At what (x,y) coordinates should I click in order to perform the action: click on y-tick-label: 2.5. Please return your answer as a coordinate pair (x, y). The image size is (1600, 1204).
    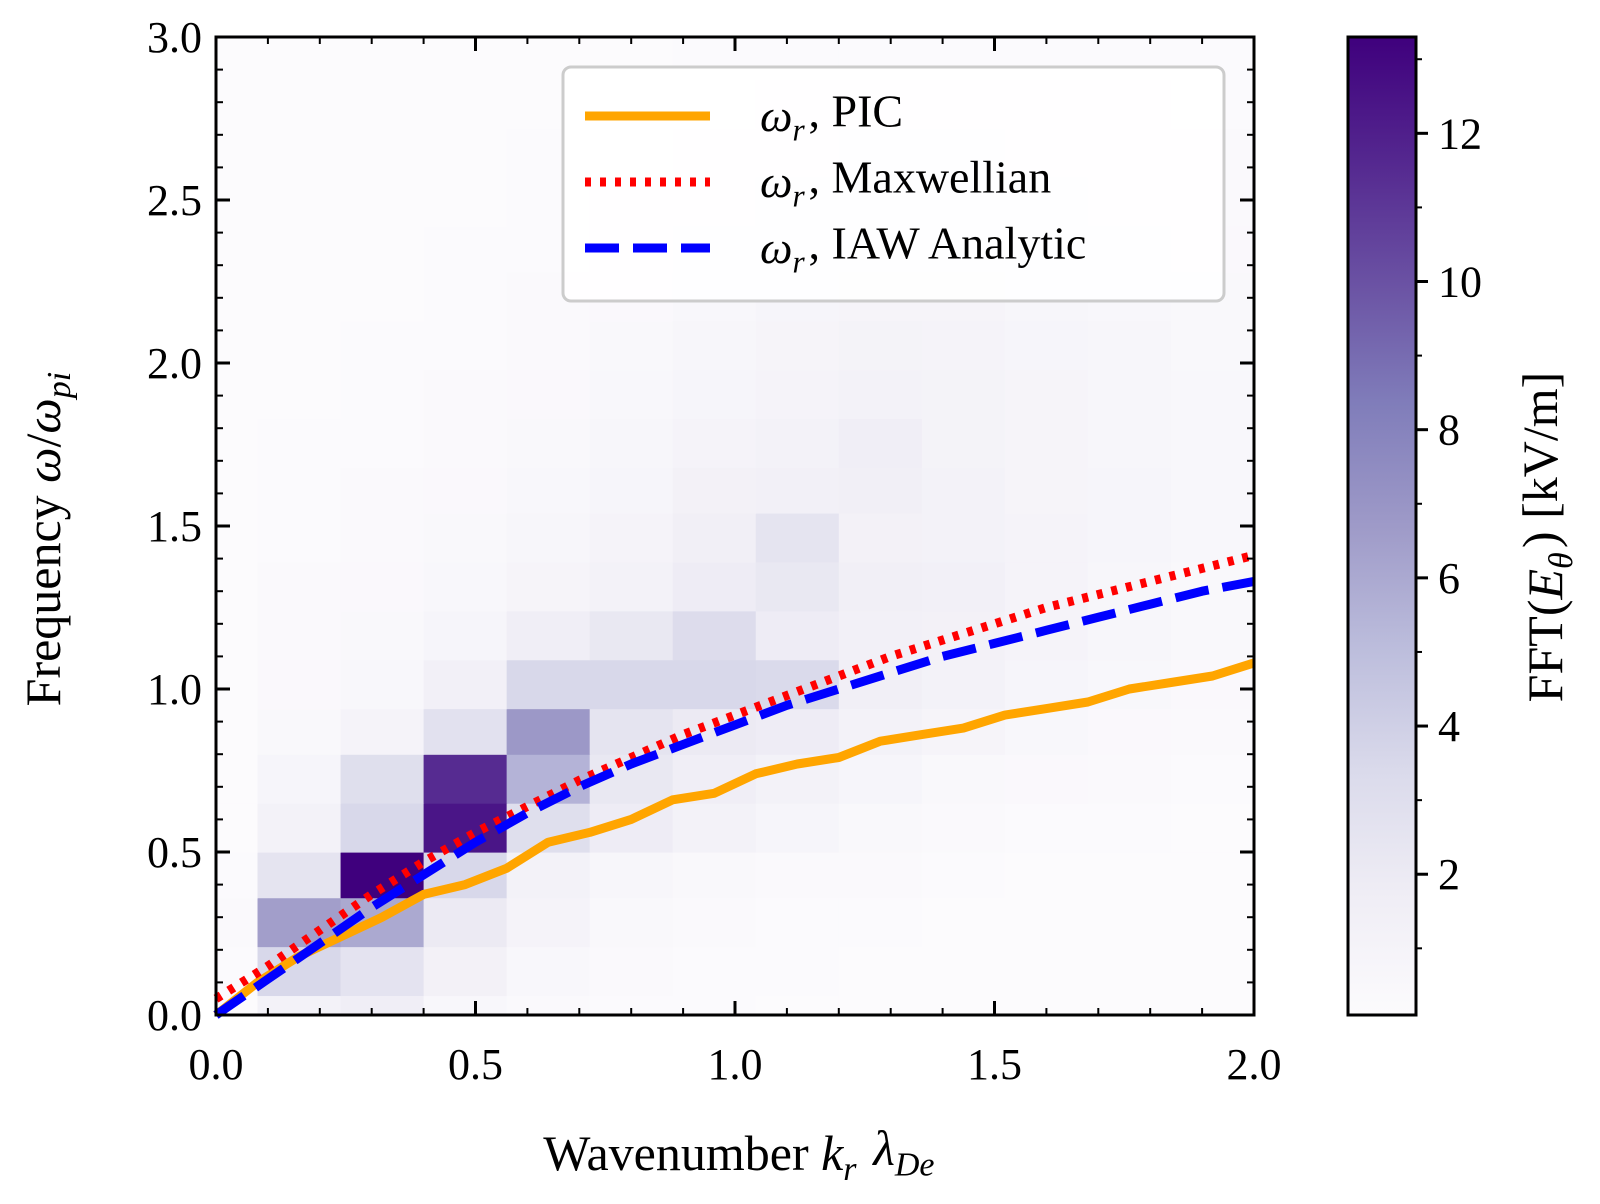
    Looking at the image, I should click on (174, 200).